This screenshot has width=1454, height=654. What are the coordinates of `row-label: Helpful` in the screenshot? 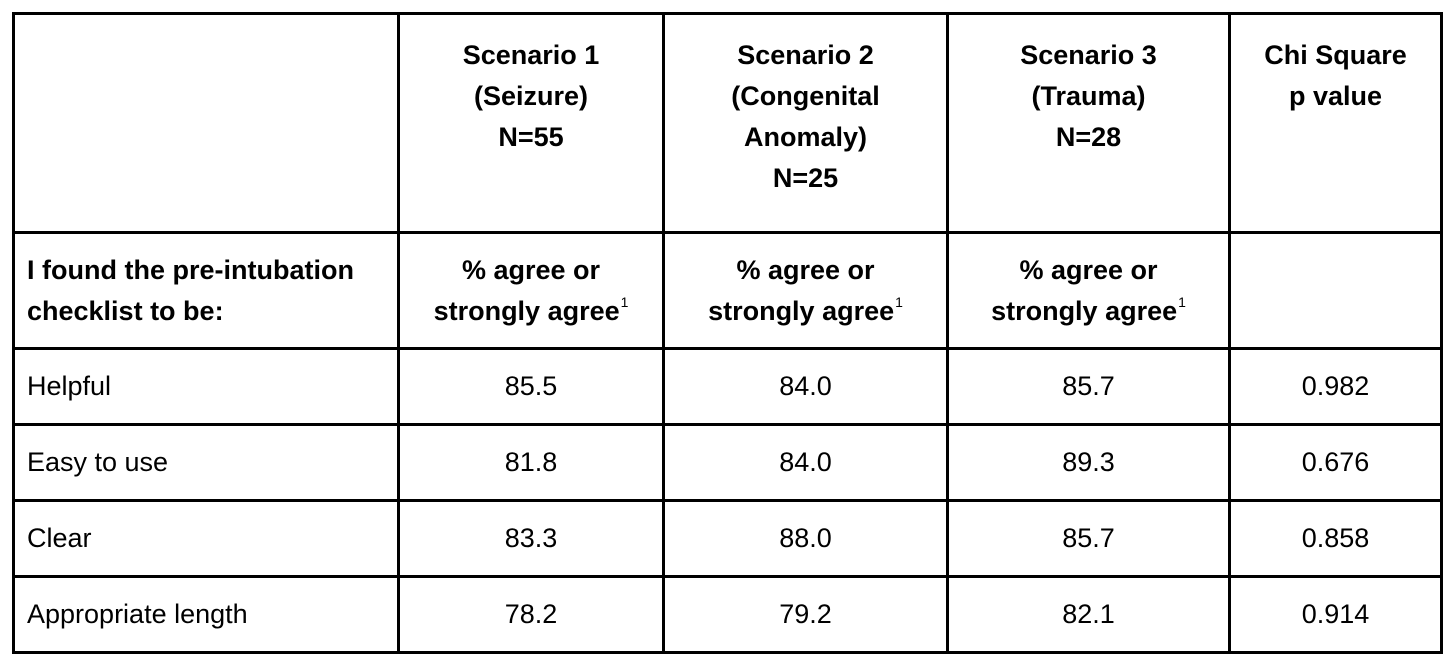 It's located at (206, 386).